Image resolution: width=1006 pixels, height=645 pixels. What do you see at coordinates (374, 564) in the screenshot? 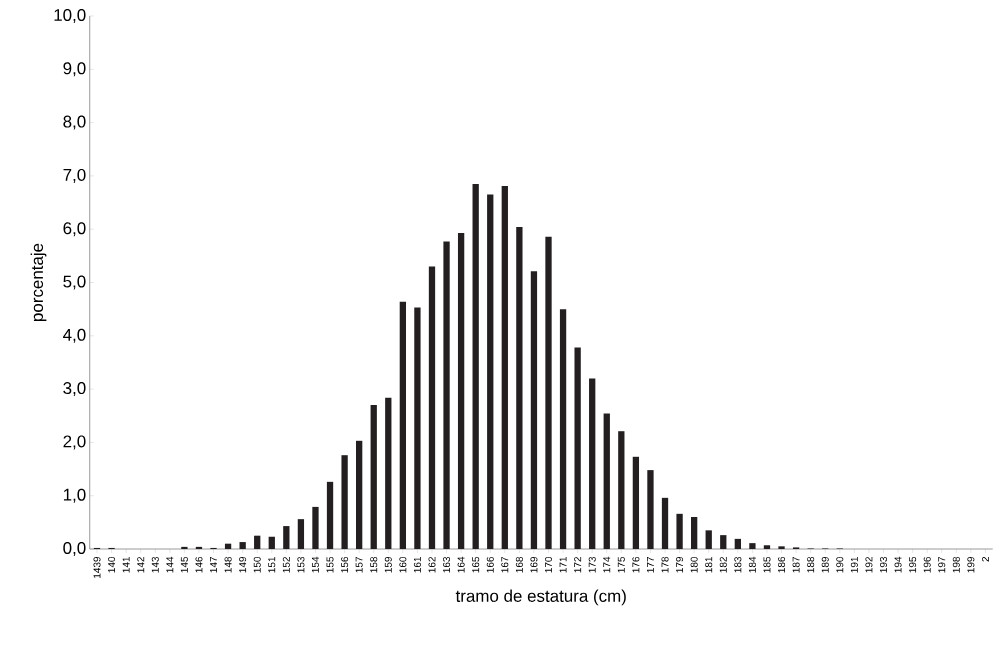
I see `x-tick-label: 158` at bounding box center [374, 564].